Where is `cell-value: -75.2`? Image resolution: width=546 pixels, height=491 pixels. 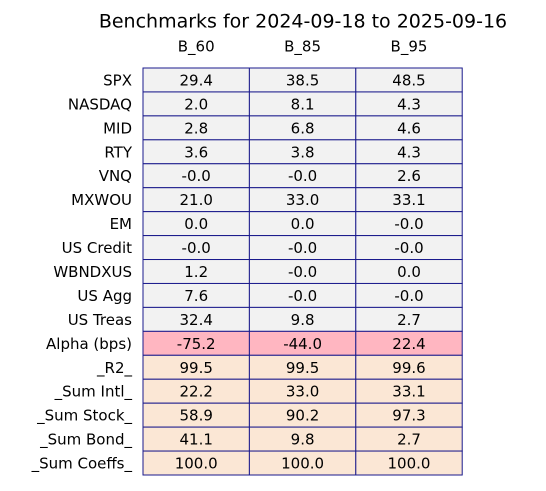
cell-value: -75.2 is located at coordinates (196, 344).